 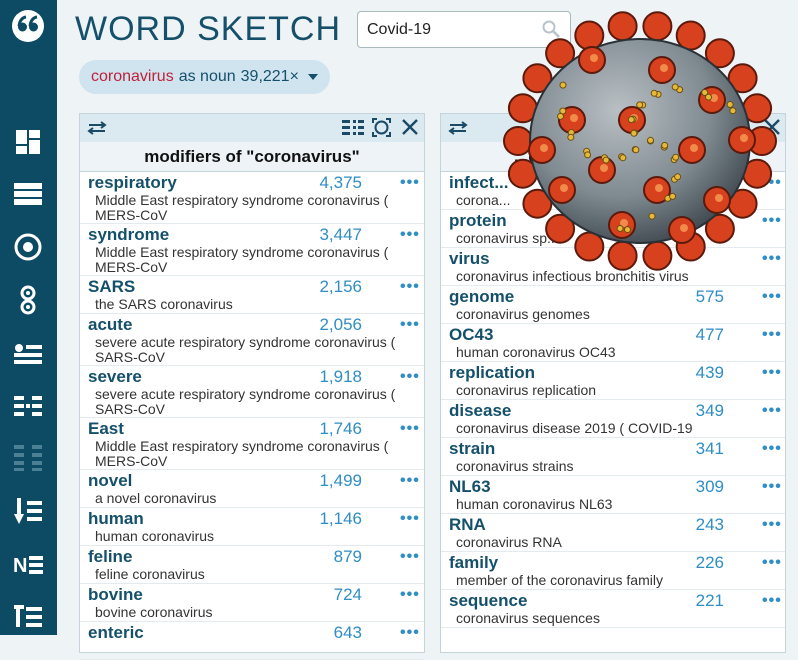 I want to click on list-icon, so click(x=28, y=194).